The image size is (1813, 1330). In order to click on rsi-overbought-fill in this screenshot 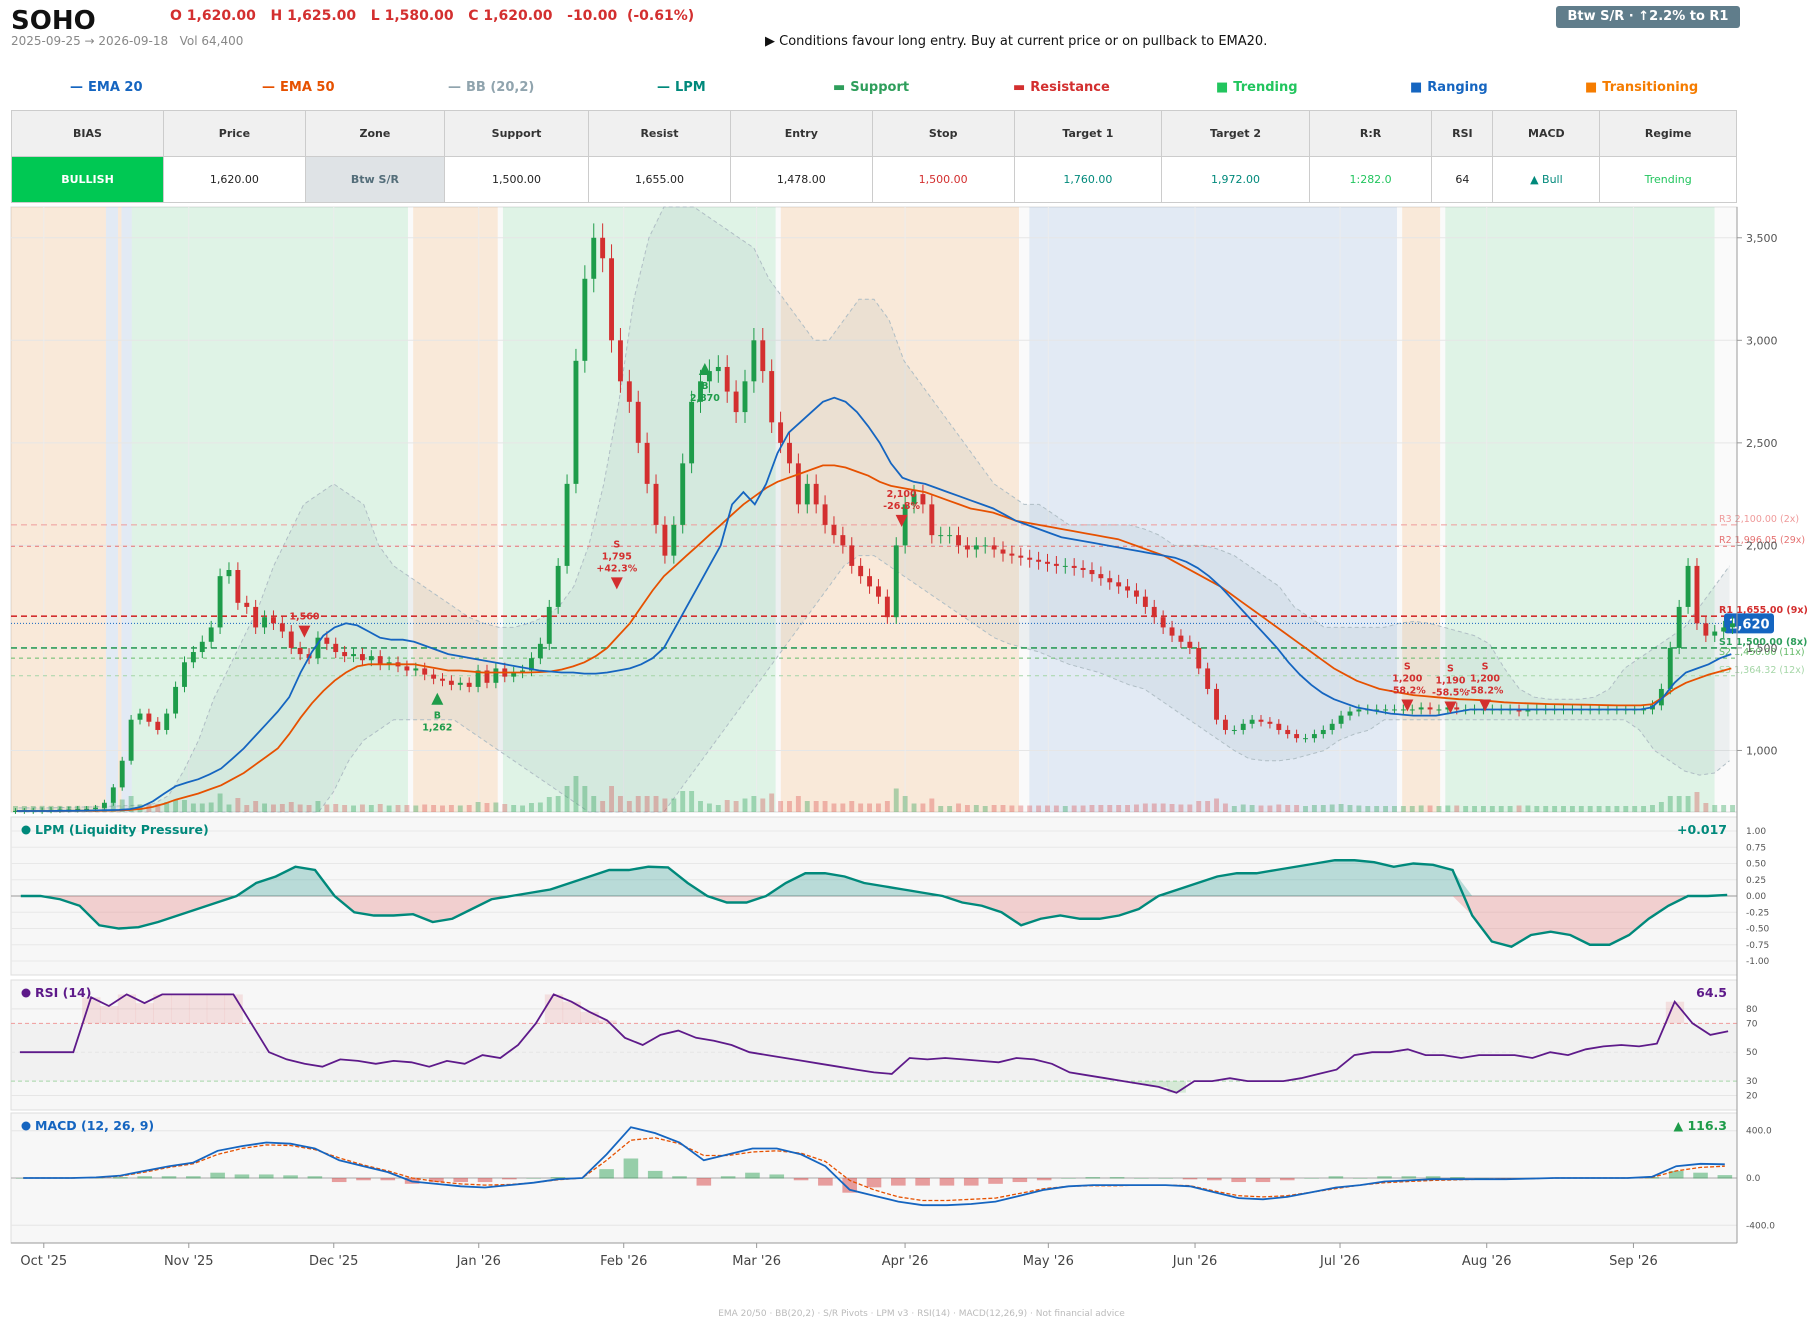, I will do `click(109, 1015)`.